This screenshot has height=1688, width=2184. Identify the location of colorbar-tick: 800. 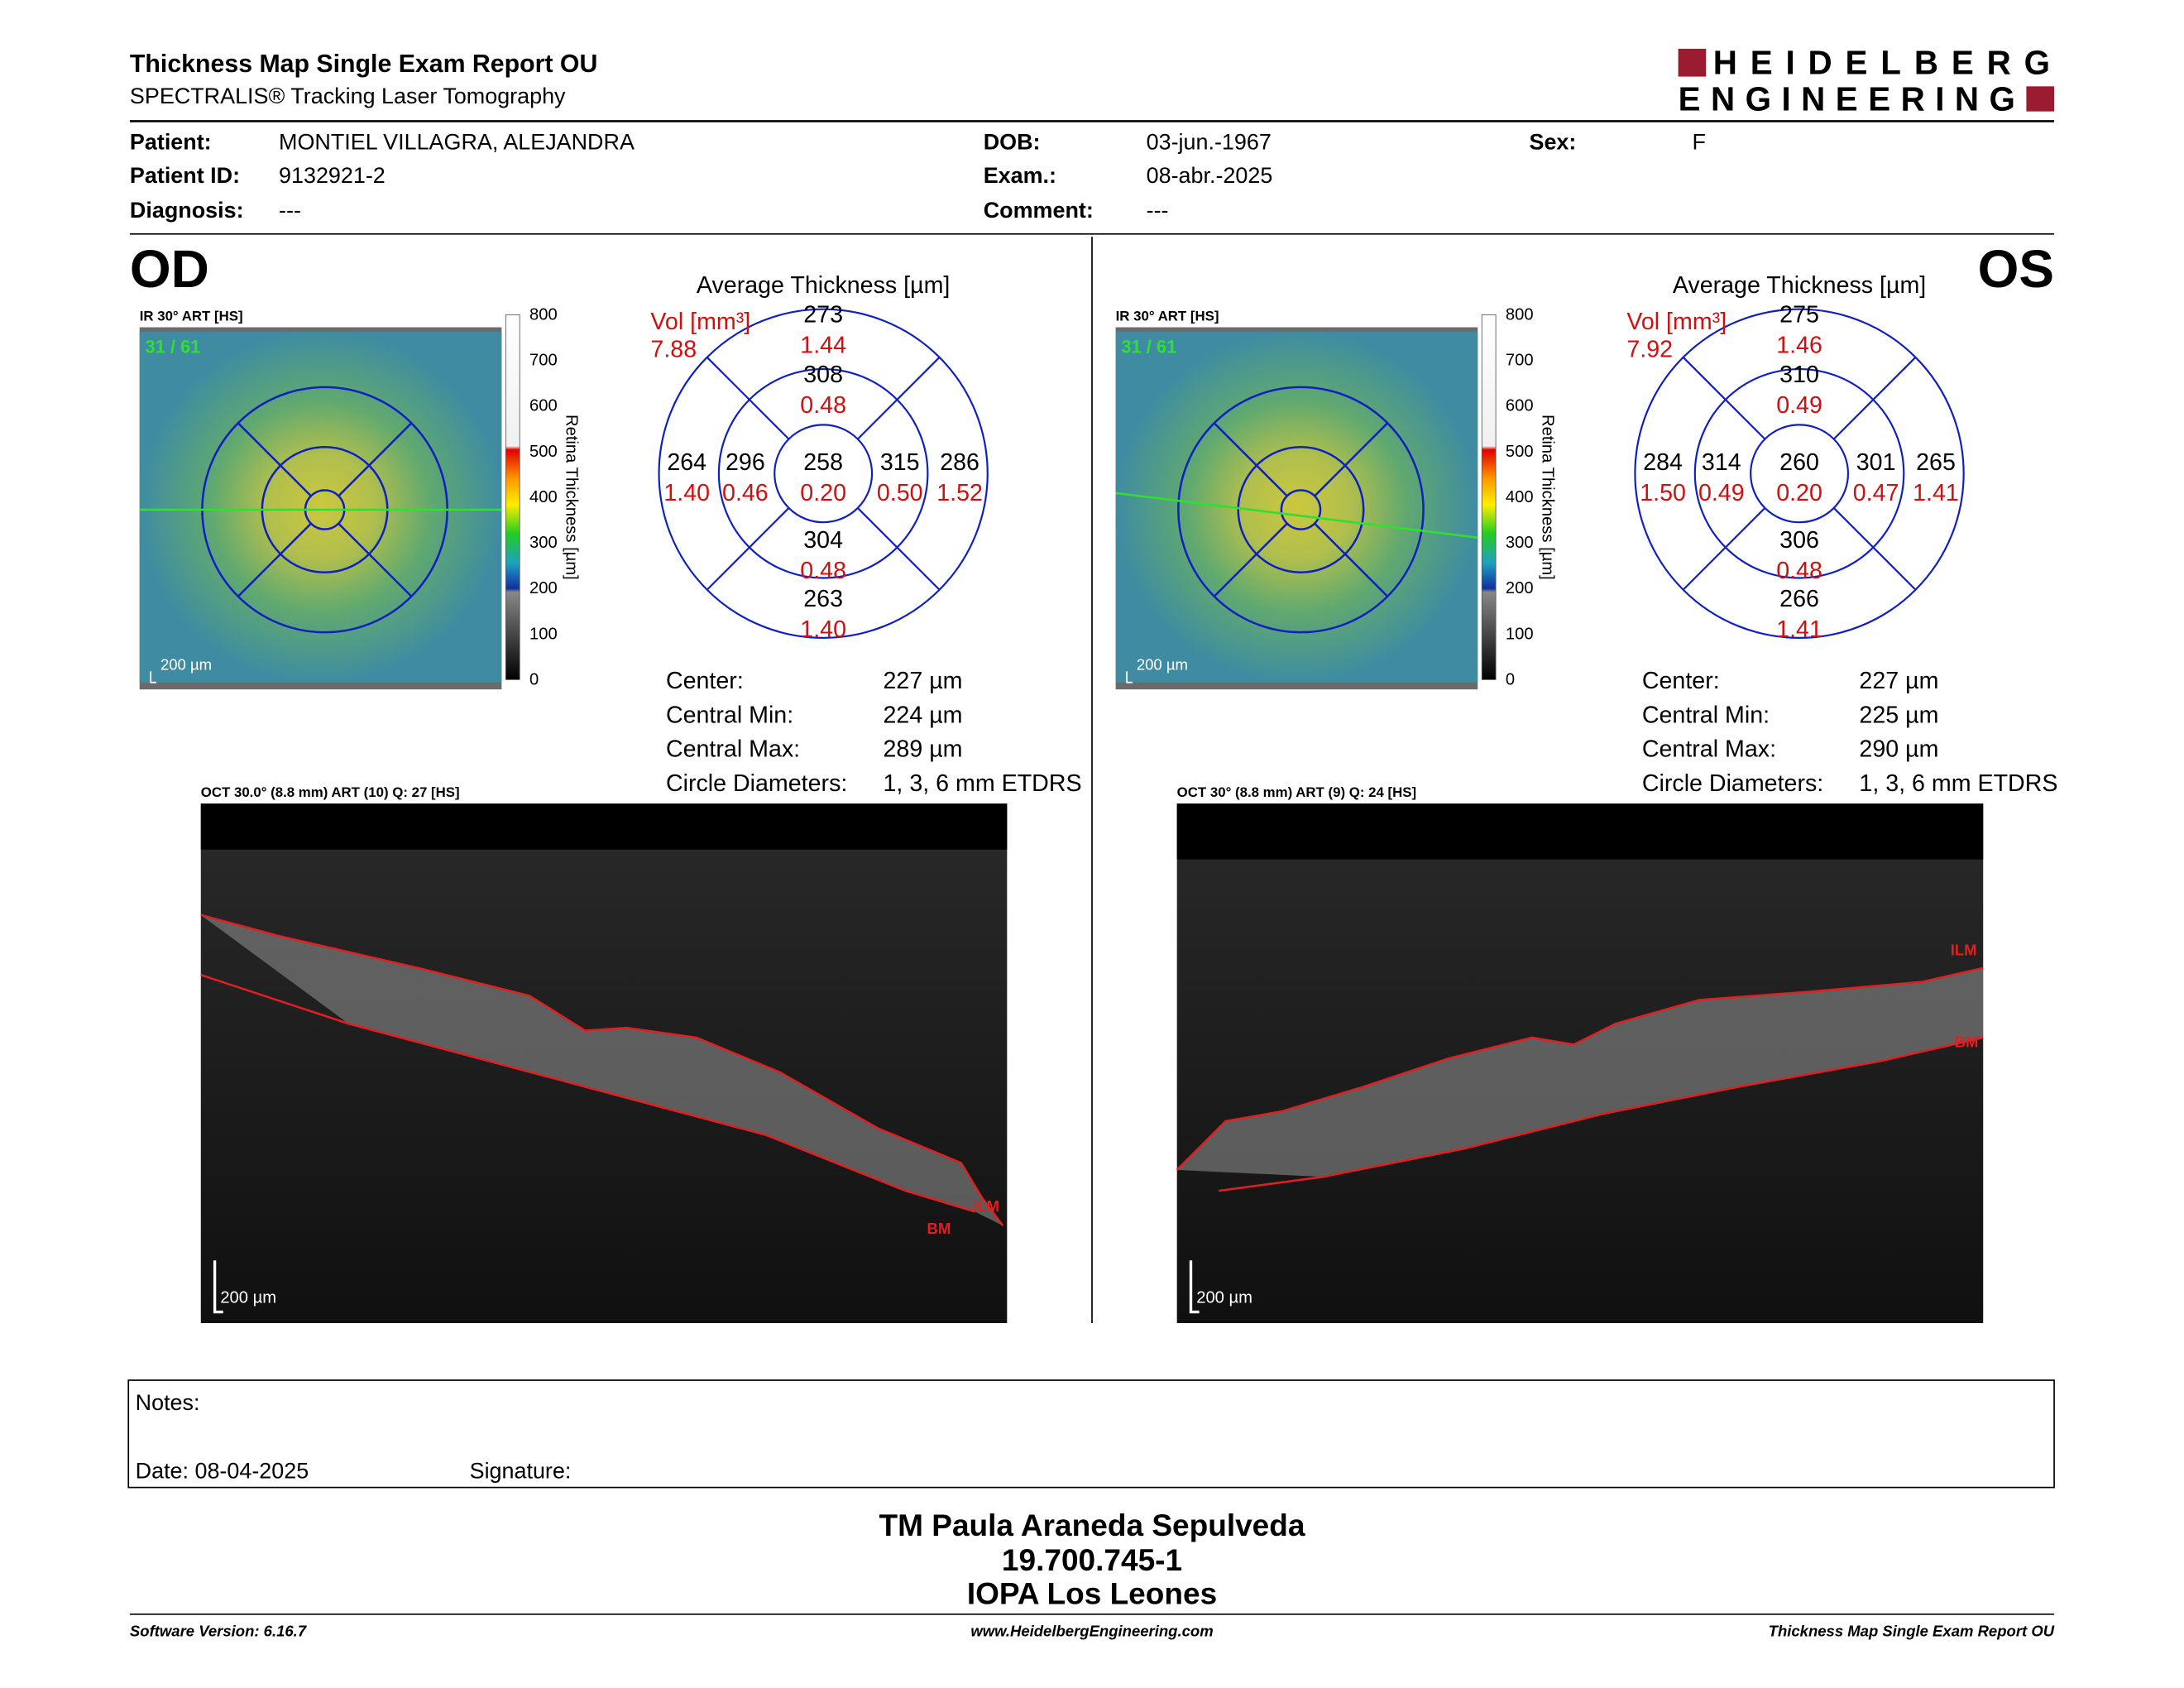
(1520, 314).